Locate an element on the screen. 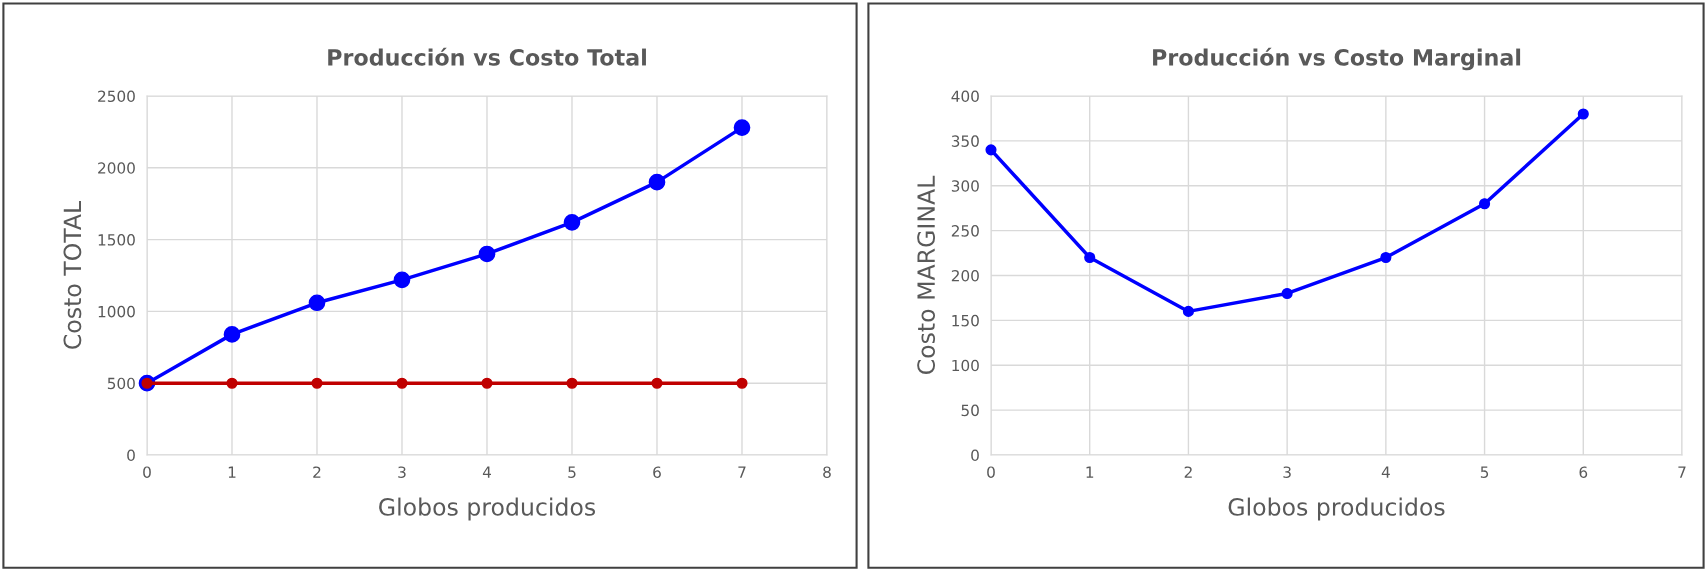  x-tick-label: 8 is located at coordinates (827, 472).